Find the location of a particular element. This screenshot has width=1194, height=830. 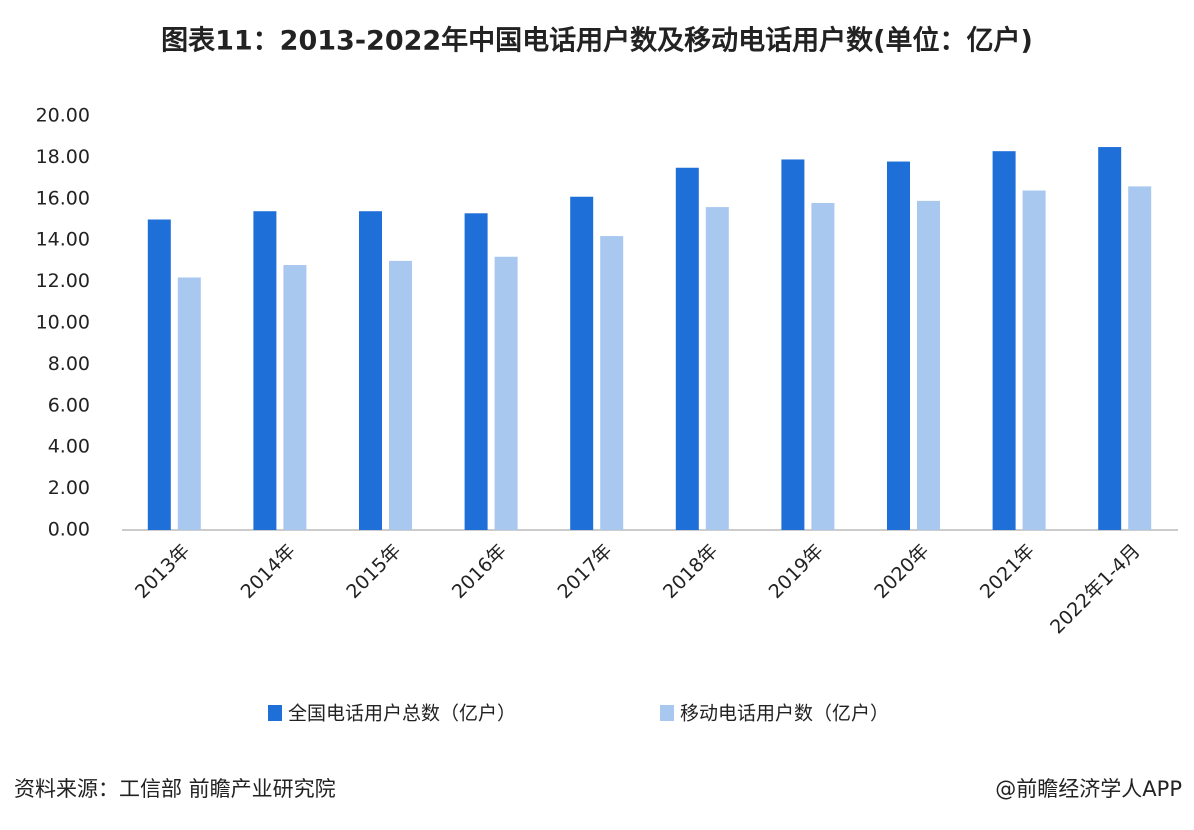

x-tick-label: 2020年 is located at coordinates (901, 571).